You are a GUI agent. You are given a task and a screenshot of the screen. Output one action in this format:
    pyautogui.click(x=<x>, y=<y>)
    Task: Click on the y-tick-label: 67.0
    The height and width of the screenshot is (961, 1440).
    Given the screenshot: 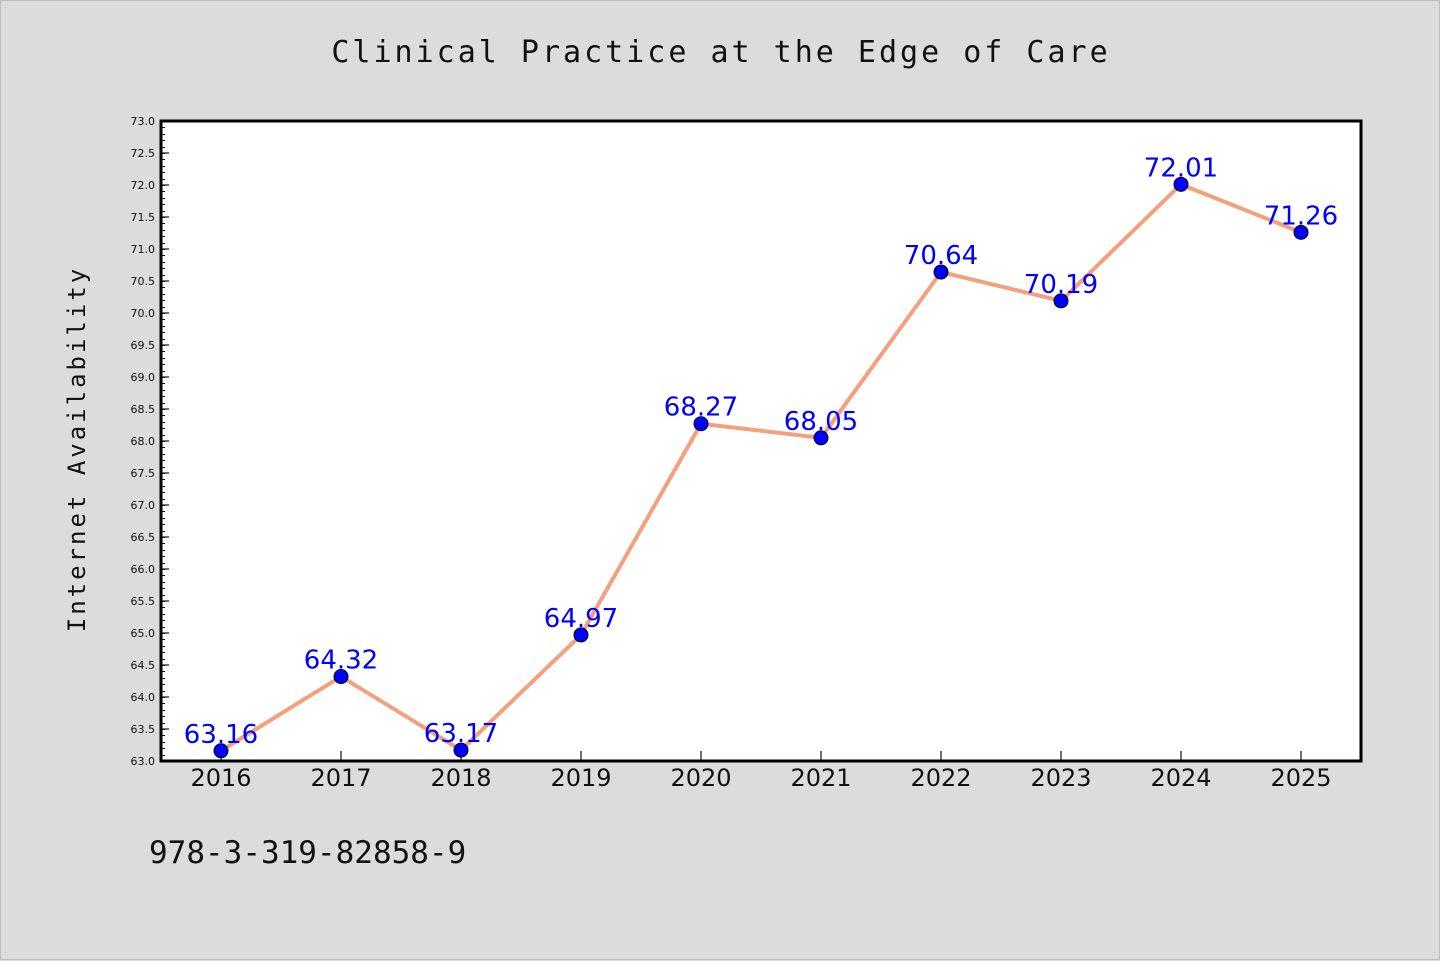 What is the action you would take?
    pyautogui.click(x=143, y=505)
    